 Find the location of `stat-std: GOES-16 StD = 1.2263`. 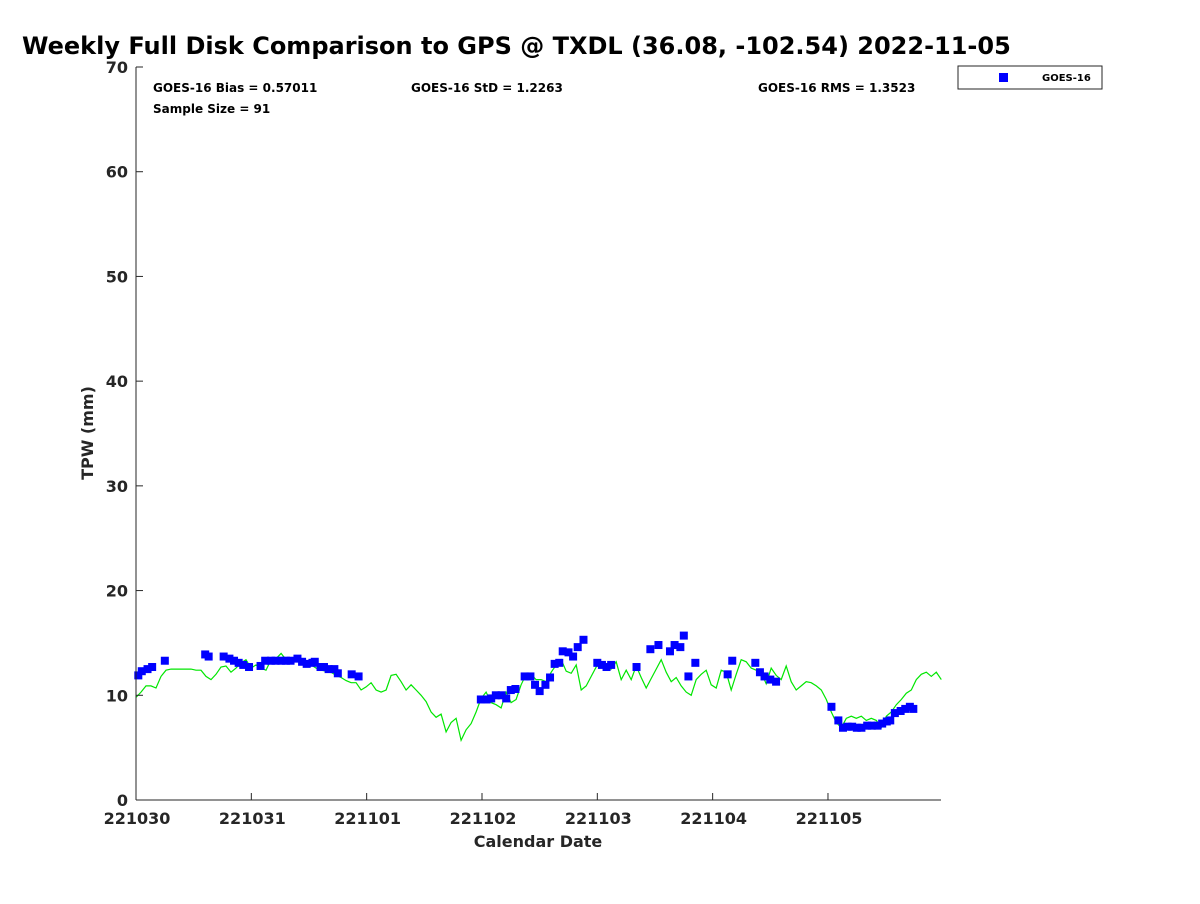

stat-std: GOES-16 StD = 1.2263 is located at coordinates (487, 88).